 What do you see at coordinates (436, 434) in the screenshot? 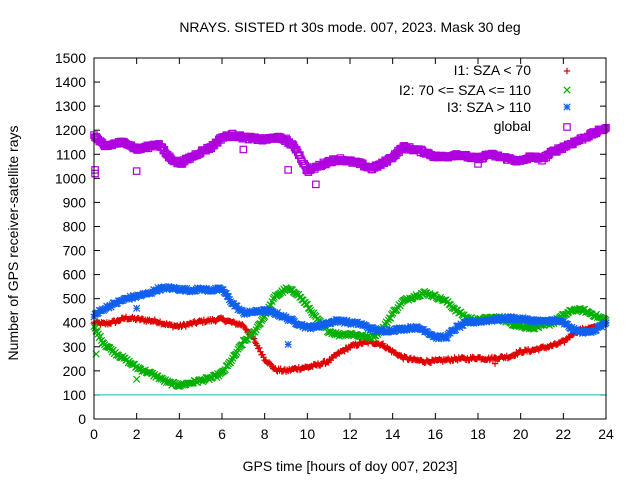
I see `x-tick-label: 16` at bounding box center [436, 434].